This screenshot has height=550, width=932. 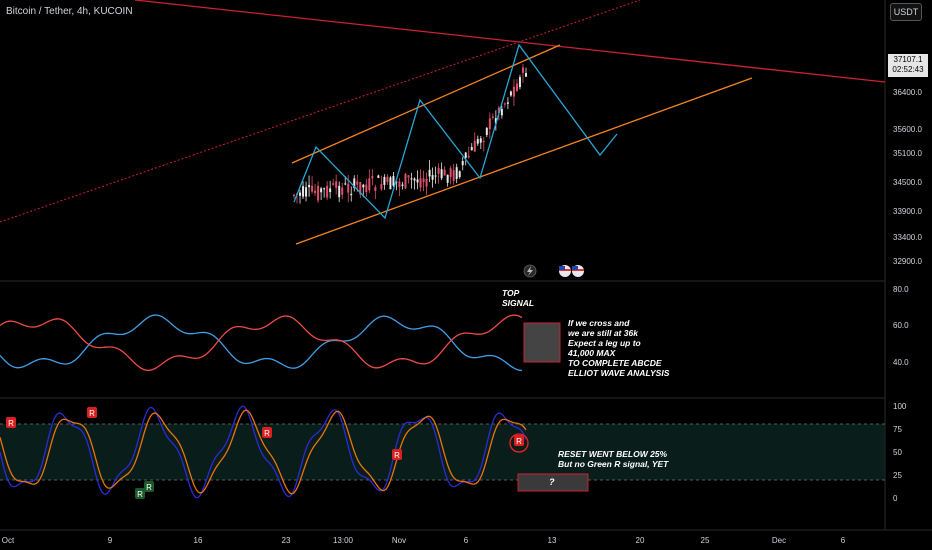 I want to click on lightning-icon, so click(x=530, y=271).